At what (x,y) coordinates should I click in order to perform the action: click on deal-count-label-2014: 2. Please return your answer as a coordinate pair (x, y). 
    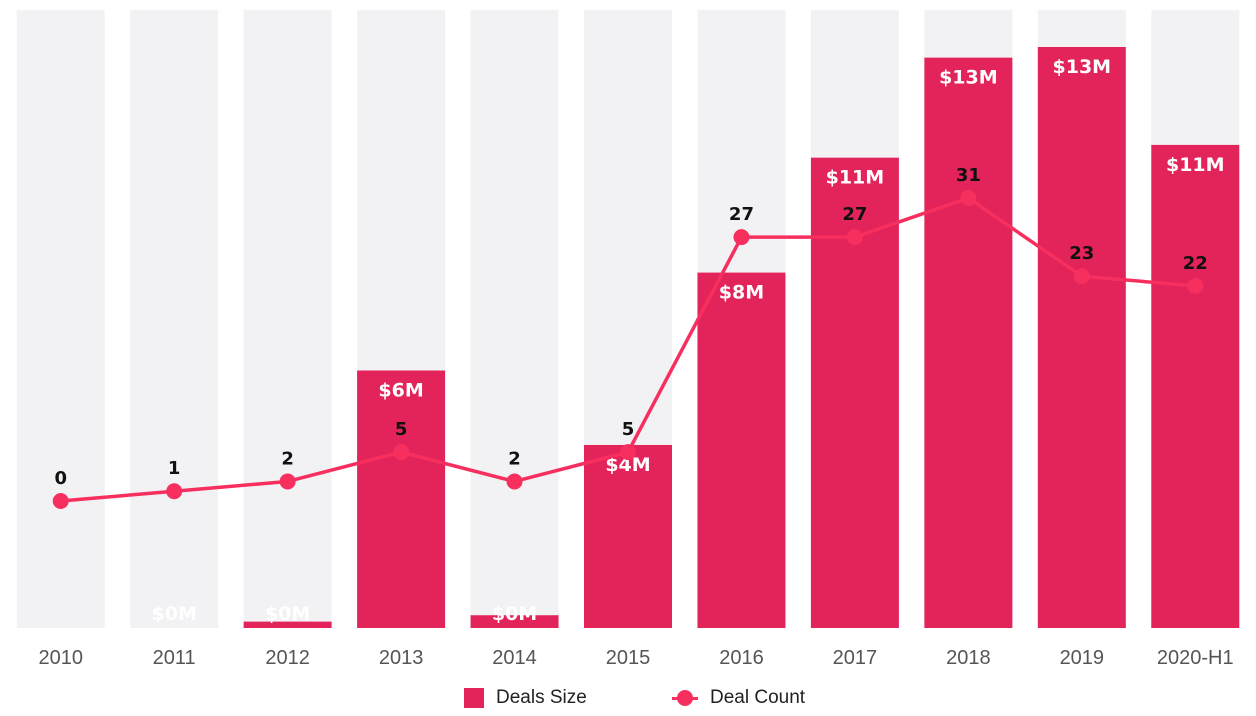
    Looking at the image, I should click on (514, 458).